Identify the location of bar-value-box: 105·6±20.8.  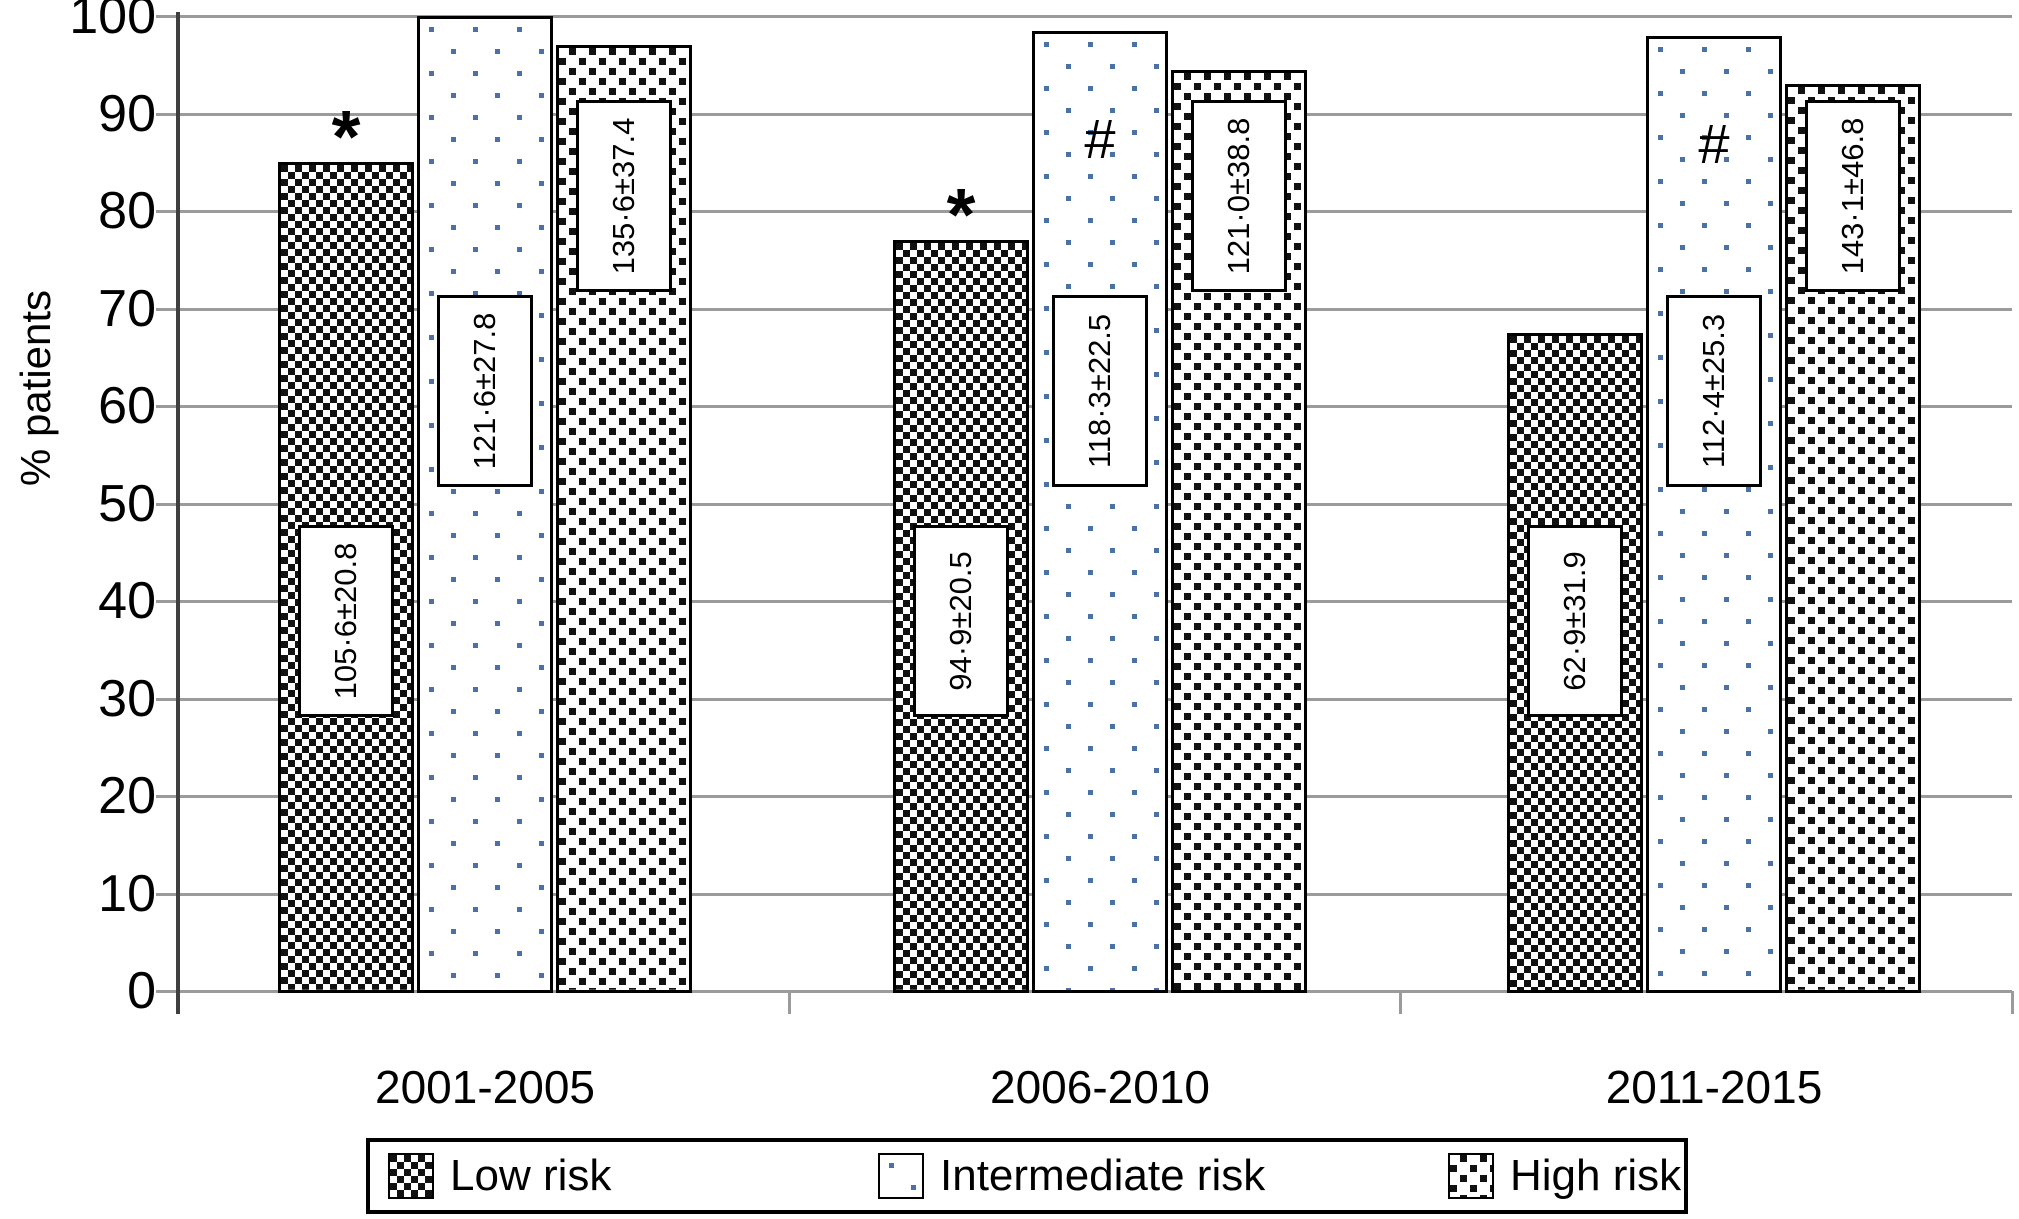
(346, 620).